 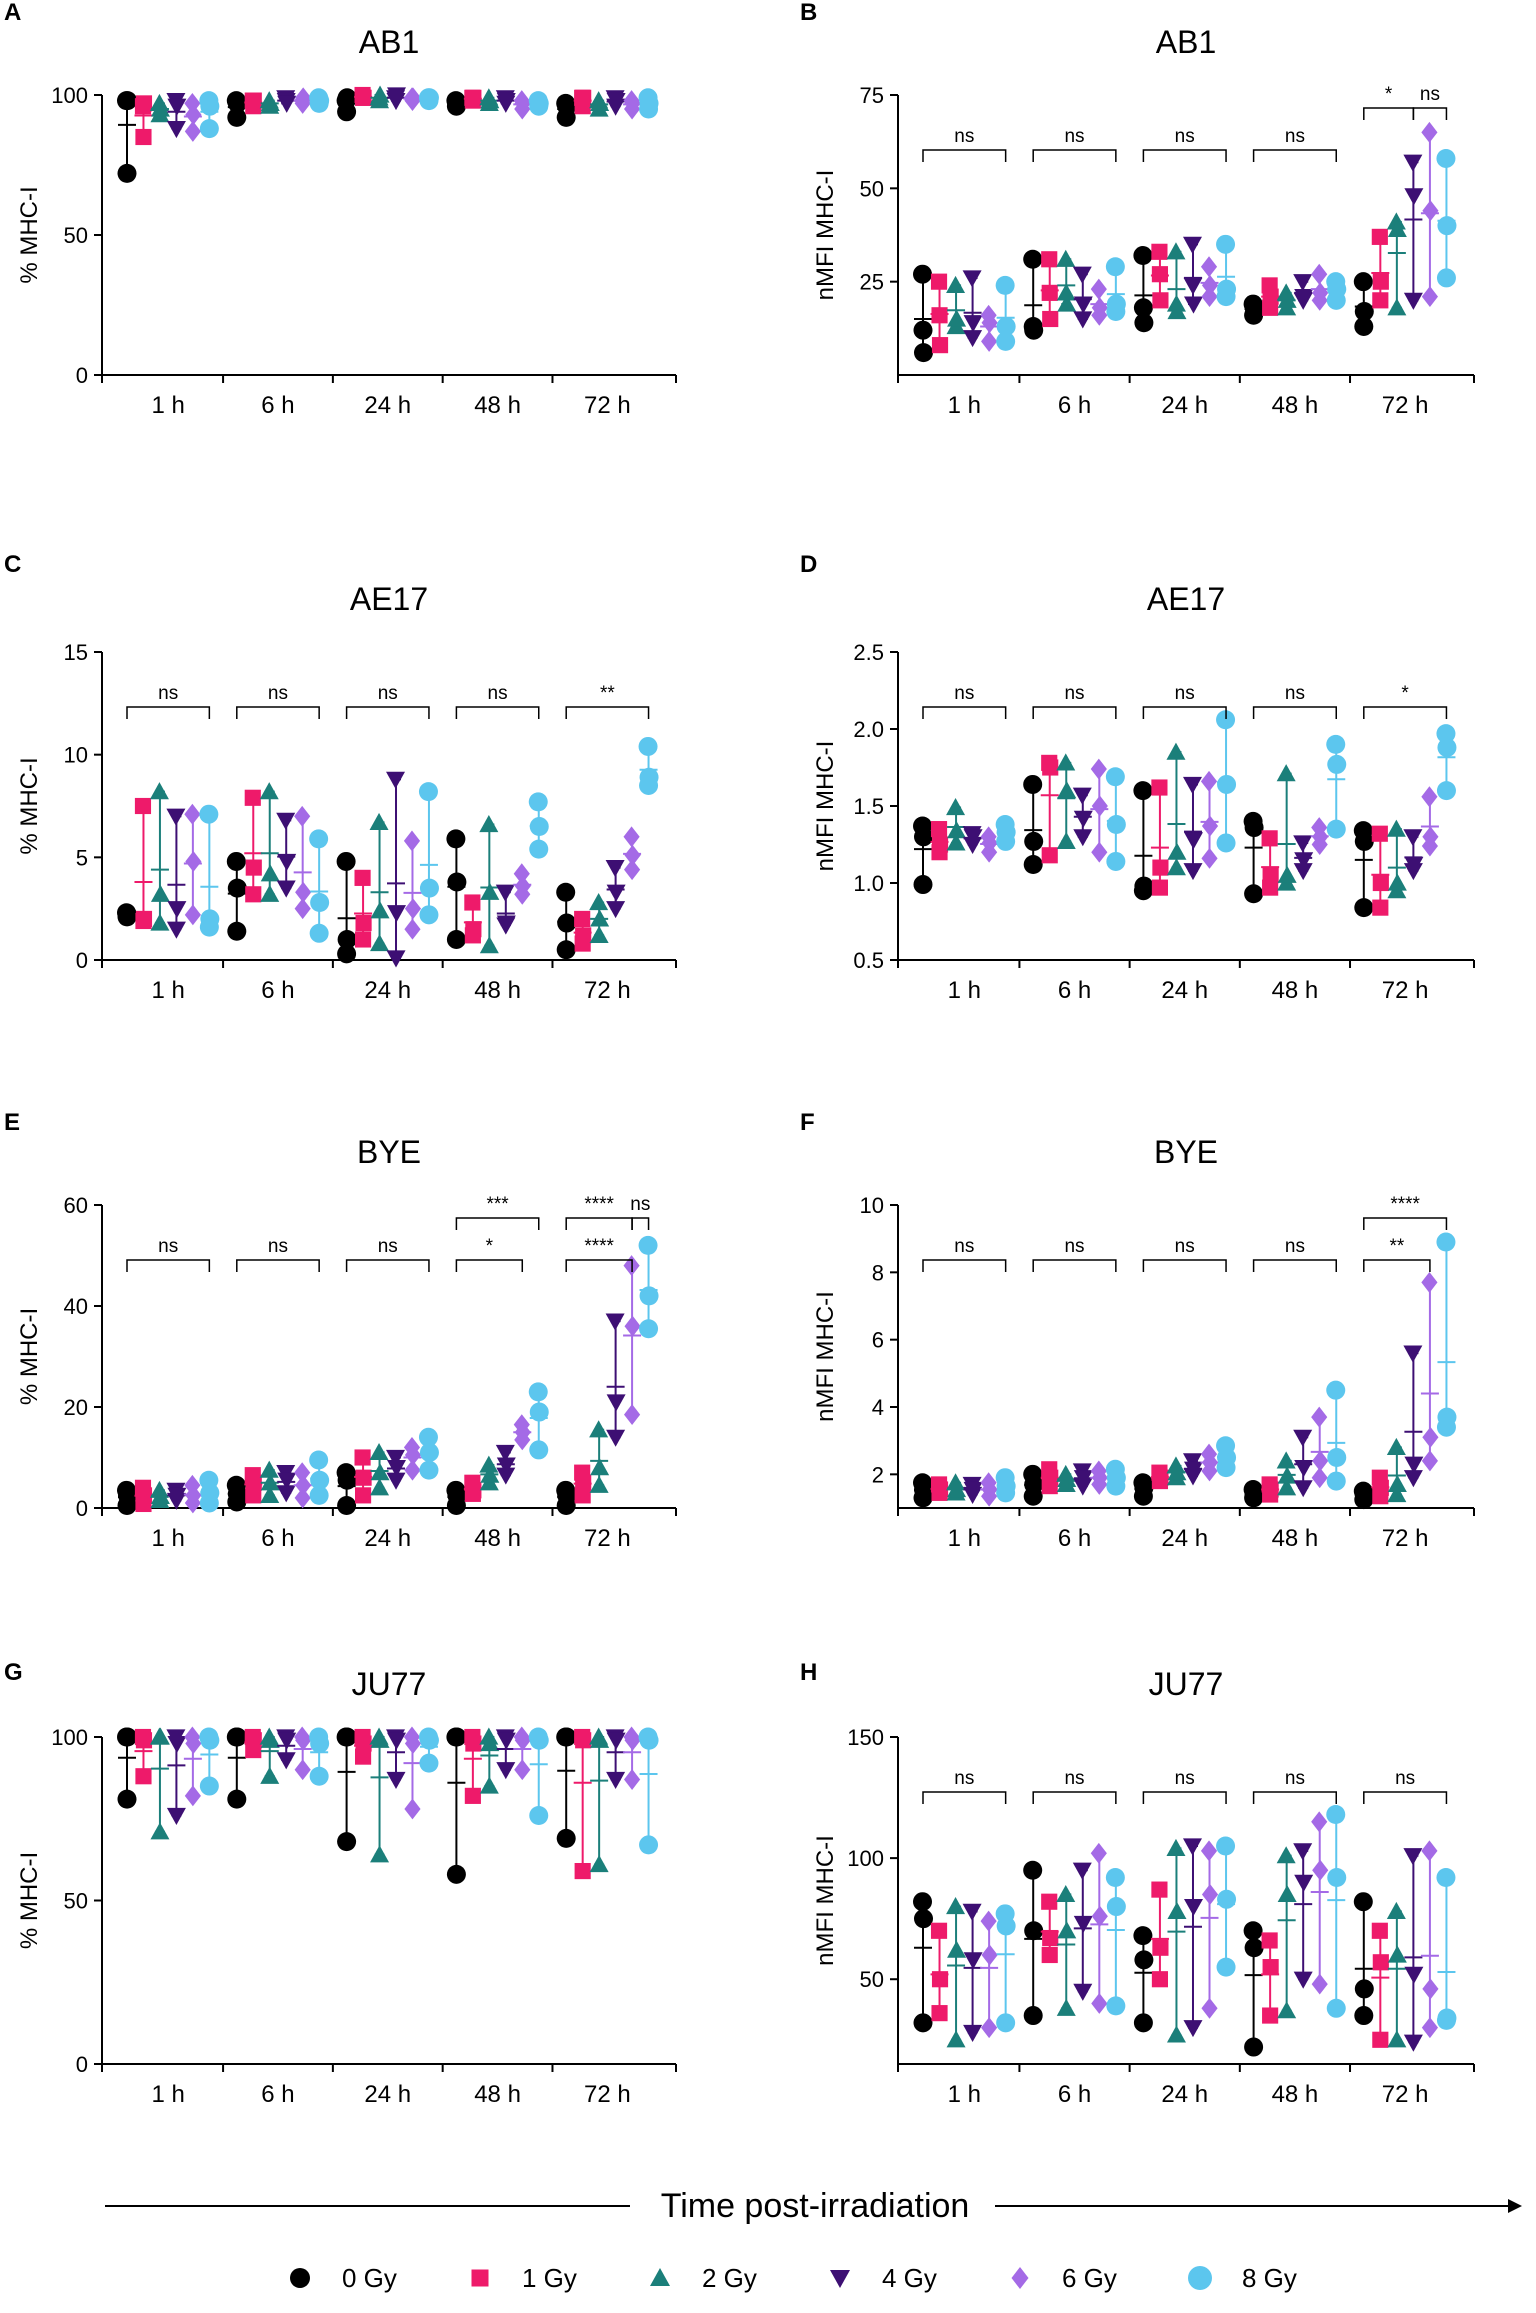 What do you see at coordinates (389, 42) in the screenshot?
I see `chart-title: AB1` at bounding box center [389, 42].